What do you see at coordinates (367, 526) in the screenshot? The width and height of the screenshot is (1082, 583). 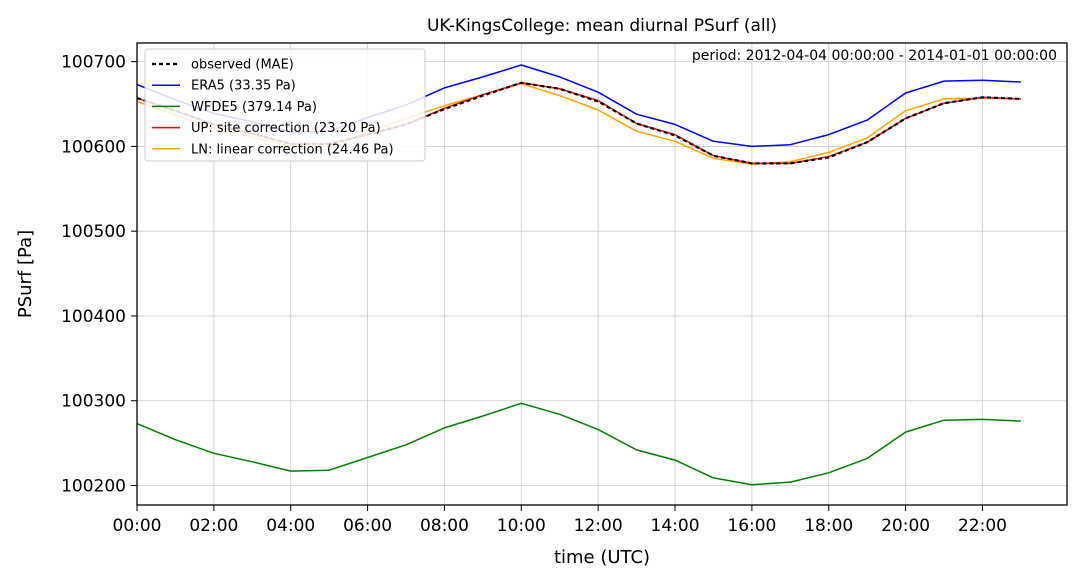 I see `x-tick-label: 06:00` at bounding box center [367, 526].